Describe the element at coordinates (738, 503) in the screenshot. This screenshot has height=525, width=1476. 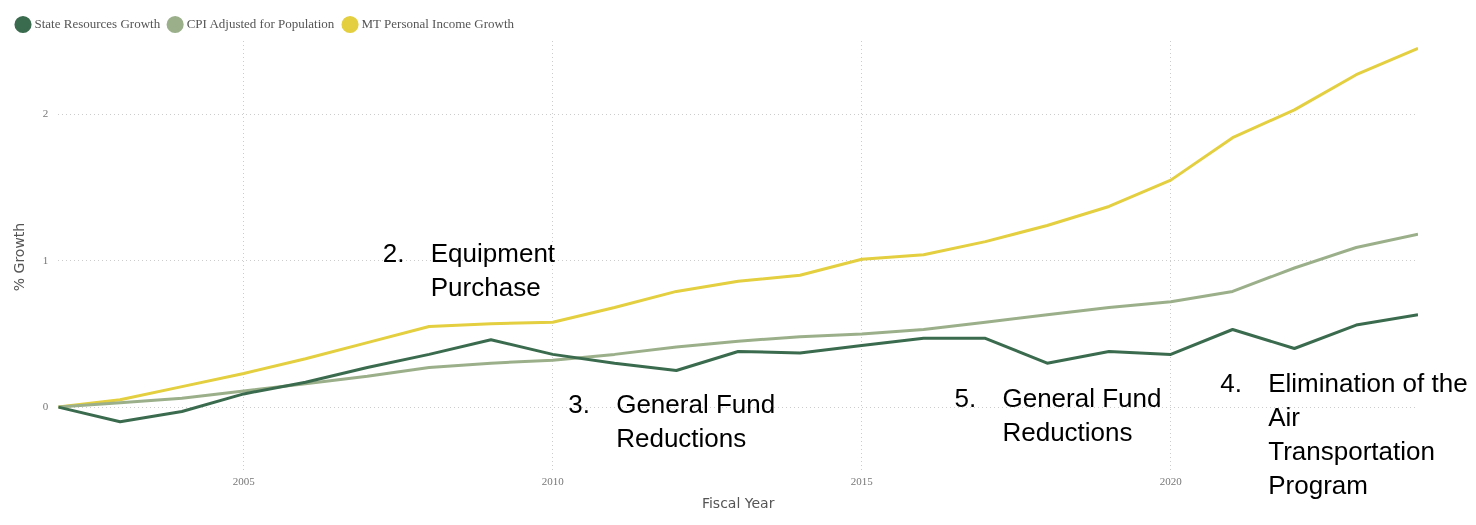
I see `x-axis-title: Fiscal Year` at that location.